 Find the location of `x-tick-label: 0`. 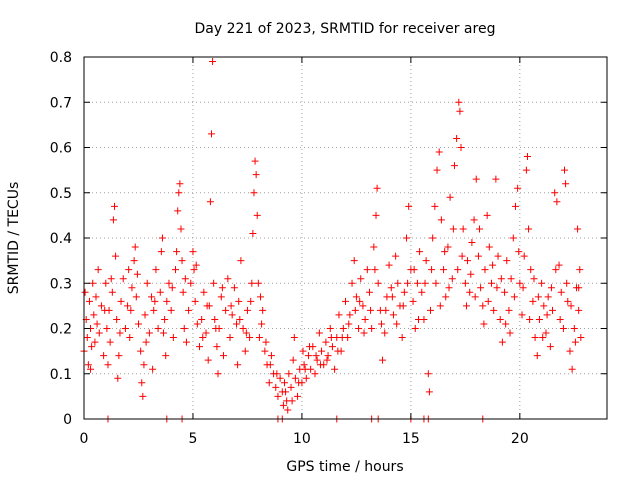

x-tick-label: 0 is located at coordinates (84, 439).